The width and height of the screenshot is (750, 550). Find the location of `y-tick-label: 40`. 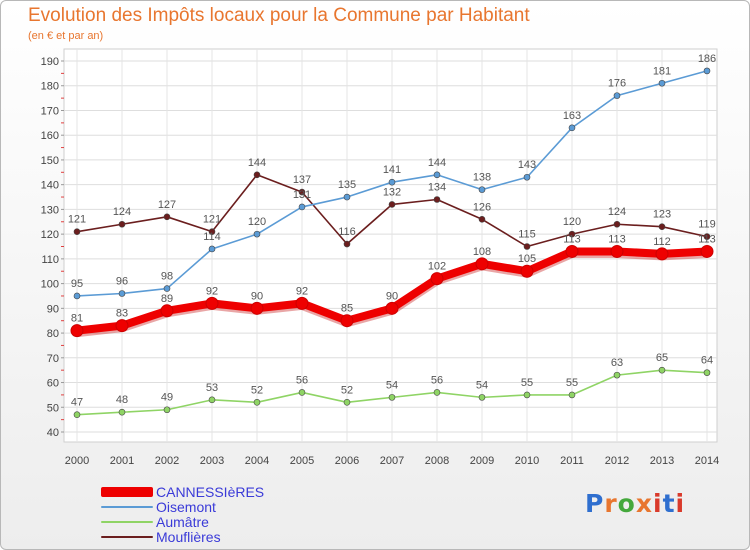

y-tick-label: 40 is located at coordinates (53, 433).